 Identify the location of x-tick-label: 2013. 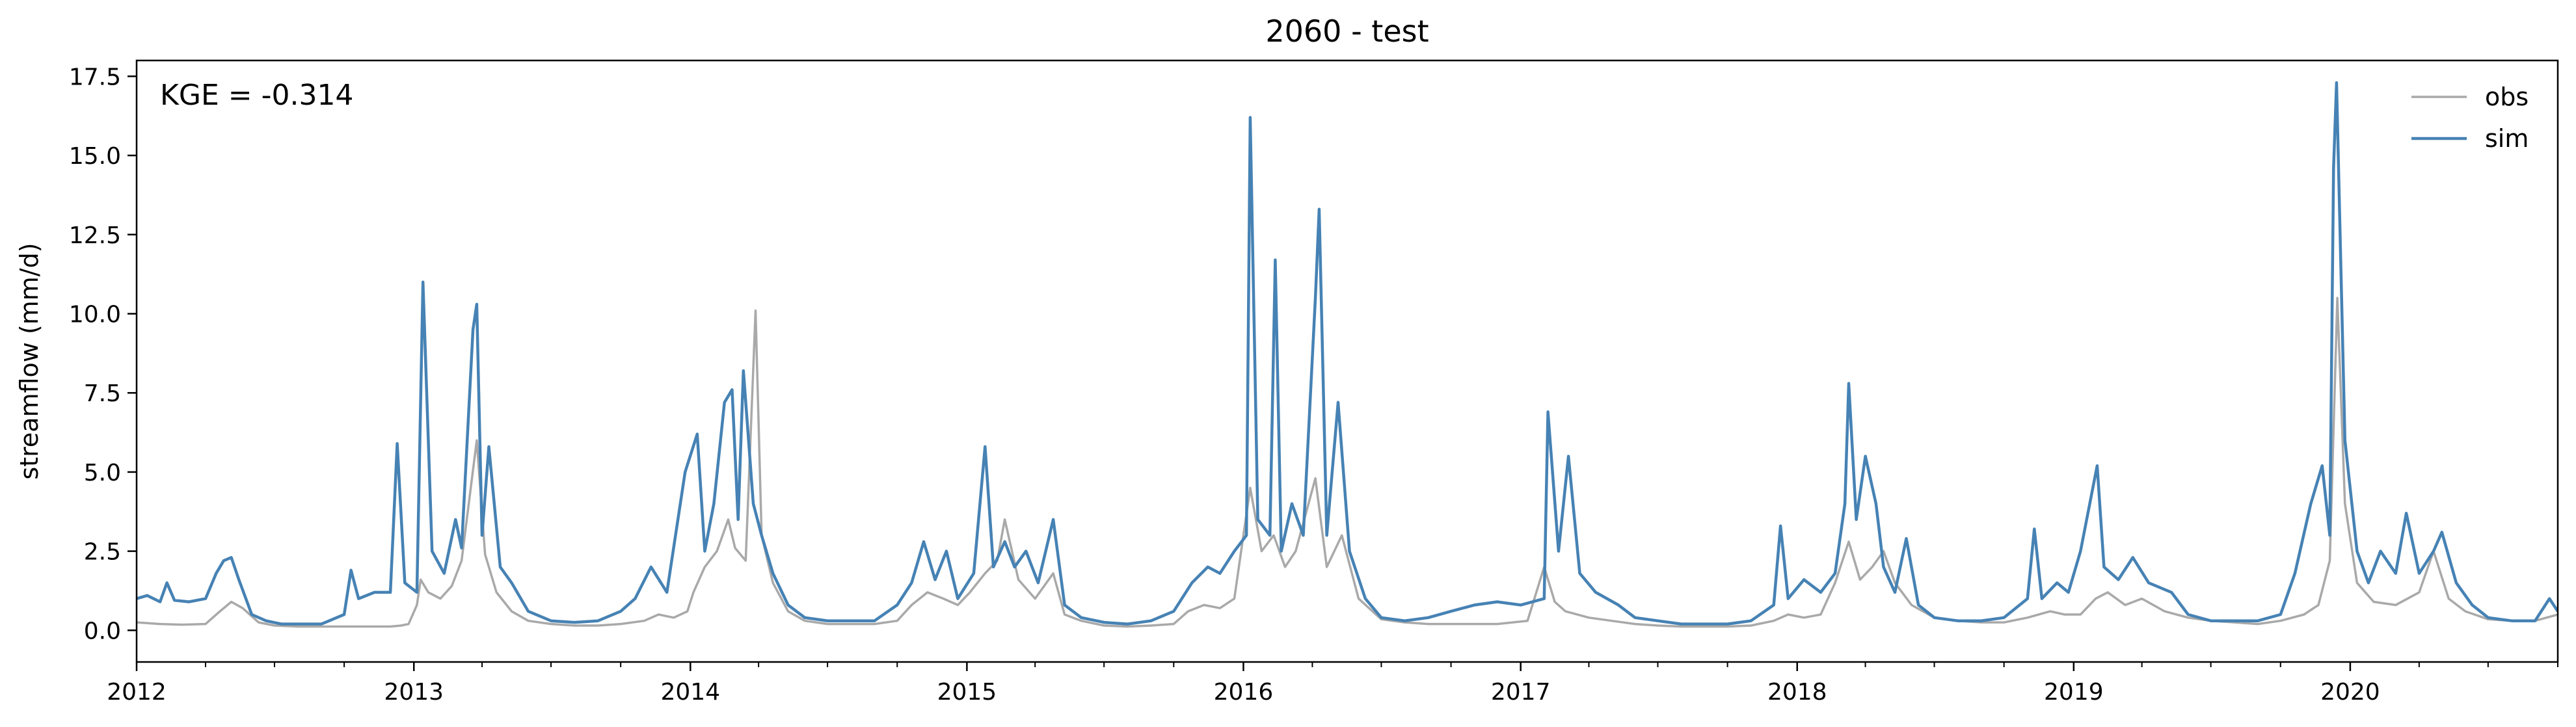
(414, 692).